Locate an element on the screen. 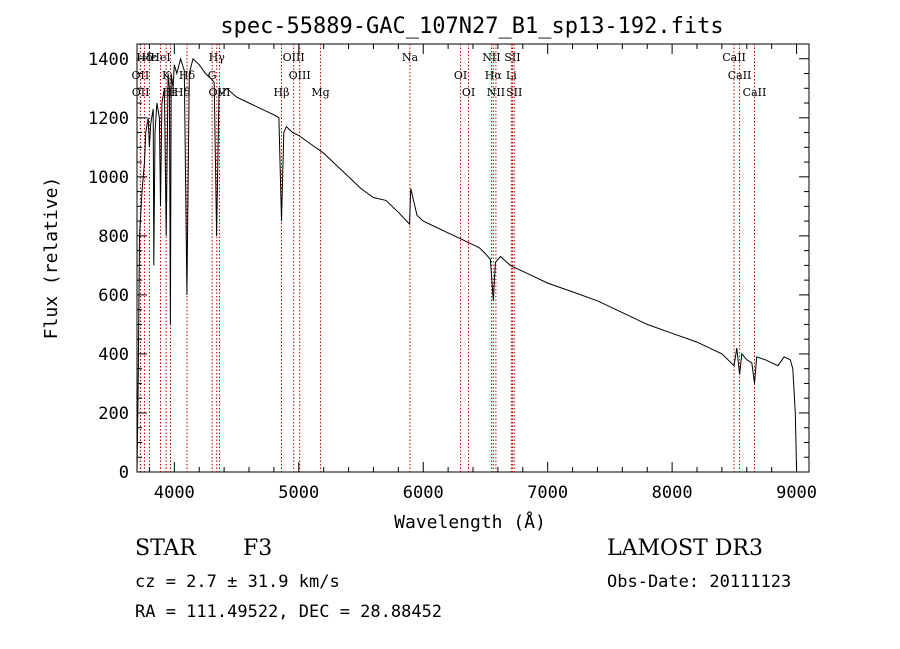 Image resolution: width=900 pixels, height=649 pixels. x-tick-label-3: 7000 is located at coordinates (547, 493).